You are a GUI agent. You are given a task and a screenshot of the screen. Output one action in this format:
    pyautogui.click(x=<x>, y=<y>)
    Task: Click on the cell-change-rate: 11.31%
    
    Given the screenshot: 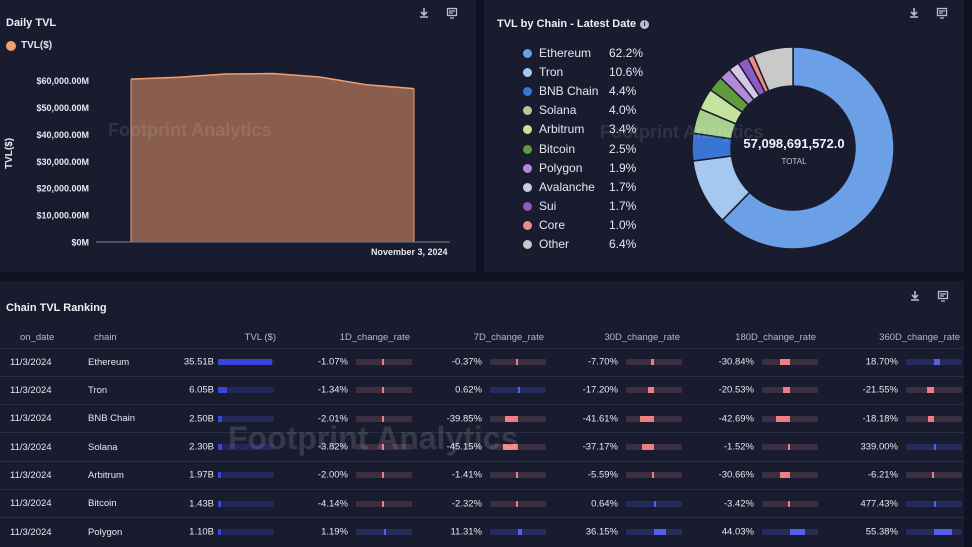 What is the action you would take?
    pyautogui.click(x=481, y=532)
    